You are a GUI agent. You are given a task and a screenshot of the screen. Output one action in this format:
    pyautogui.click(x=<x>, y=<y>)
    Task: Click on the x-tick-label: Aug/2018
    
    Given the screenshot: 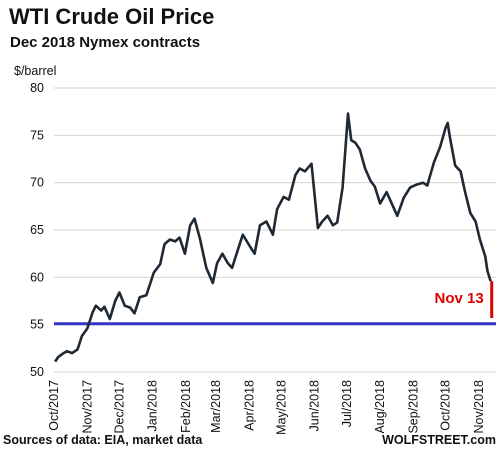 What is the action you would take?
    pyautogui.click(x=380, y=407)
    